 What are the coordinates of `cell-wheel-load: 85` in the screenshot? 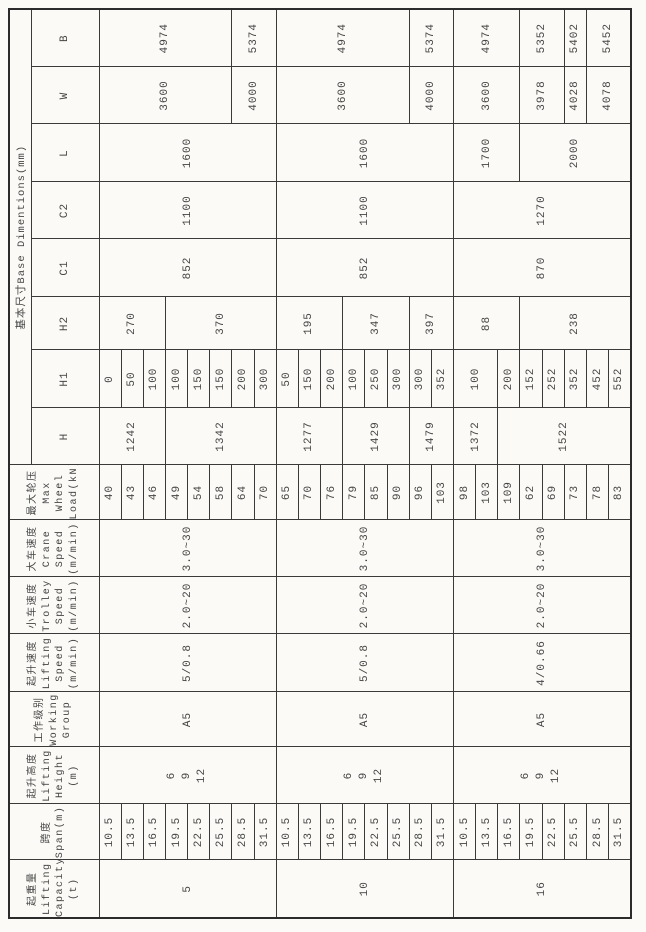 It's located at (376, 492).